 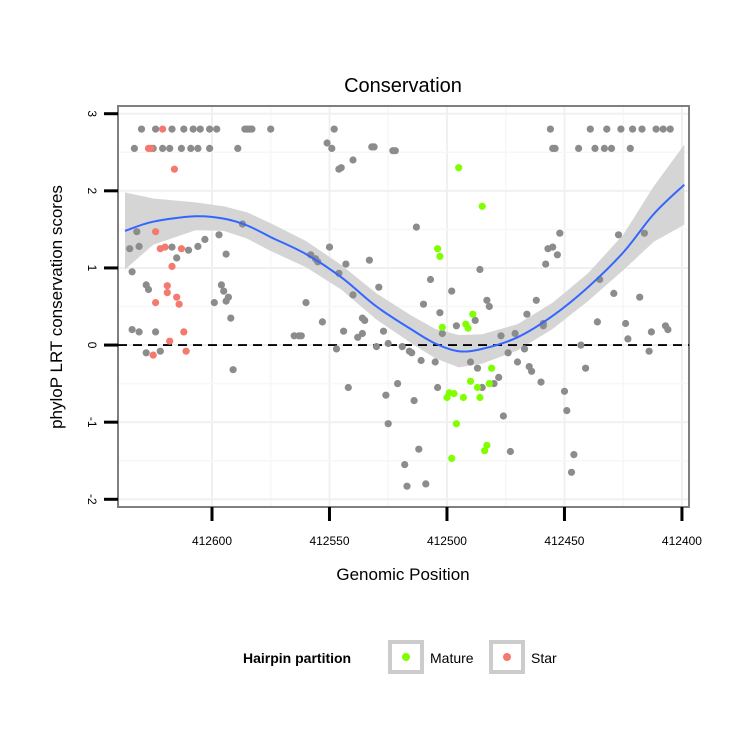 What do you see at coordinates (92, 113) in the screenshot?
I see `y-tick-label: 3` at bounding box center [92, 113].